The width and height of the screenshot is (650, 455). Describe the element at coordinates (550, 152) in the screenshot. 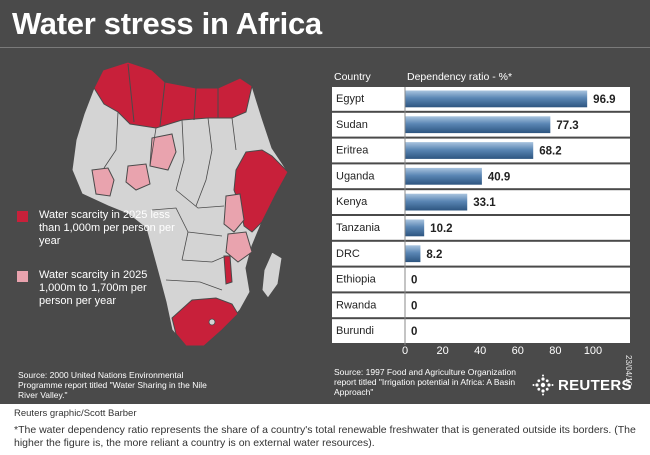

I see `value-label: 68.2` at that location.